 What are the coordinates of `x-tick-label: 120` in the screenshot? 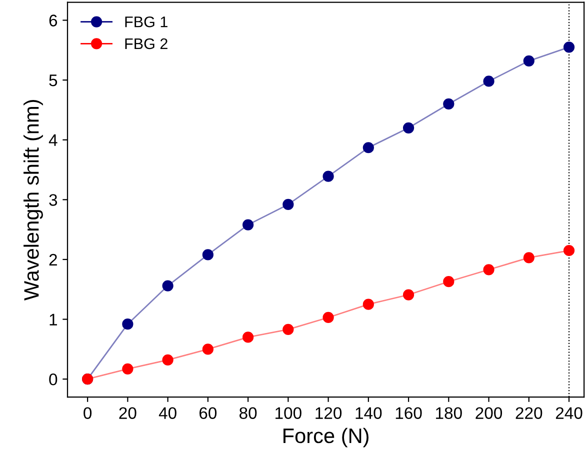 It's located at (329, 413).